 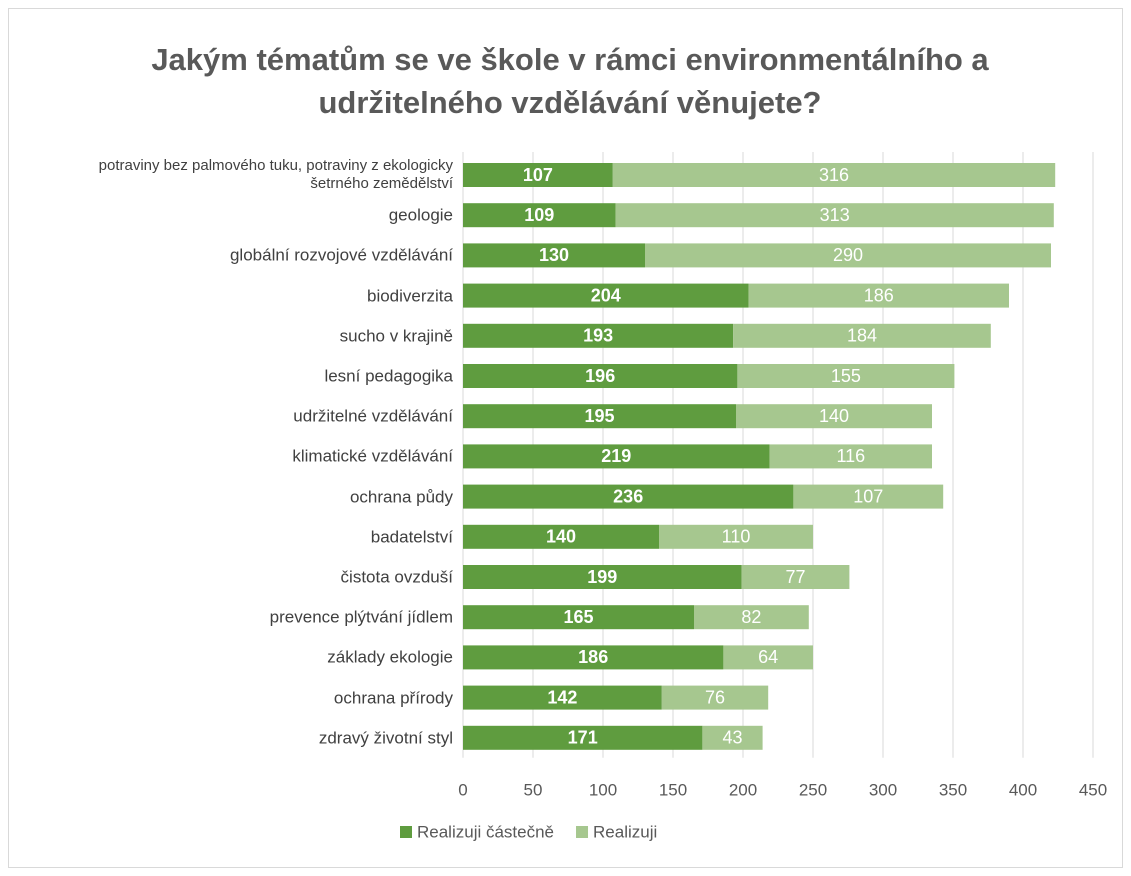 What do you see at coordinates (420, 215) in the screenshot?
I see `y-tick-label: geologie` at bounding box center [420, 215].